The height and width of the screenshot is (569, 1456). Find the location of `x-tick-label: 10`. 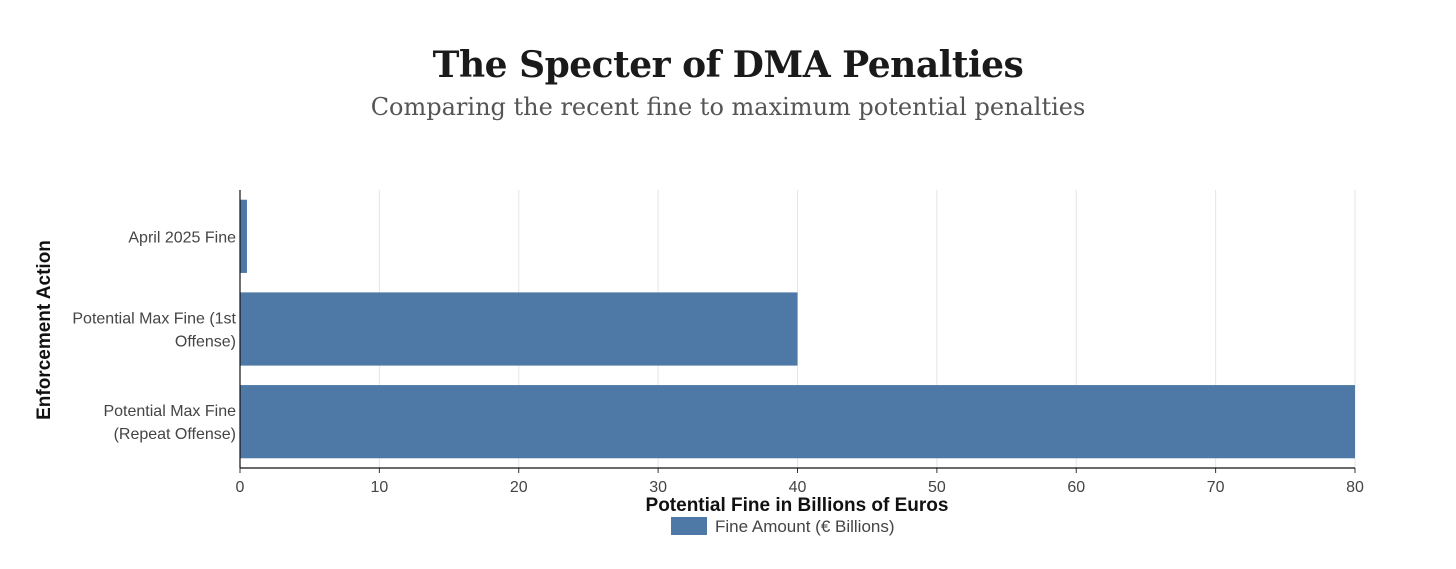

x-tick-label: 10 is located at coordinates (379, 487).